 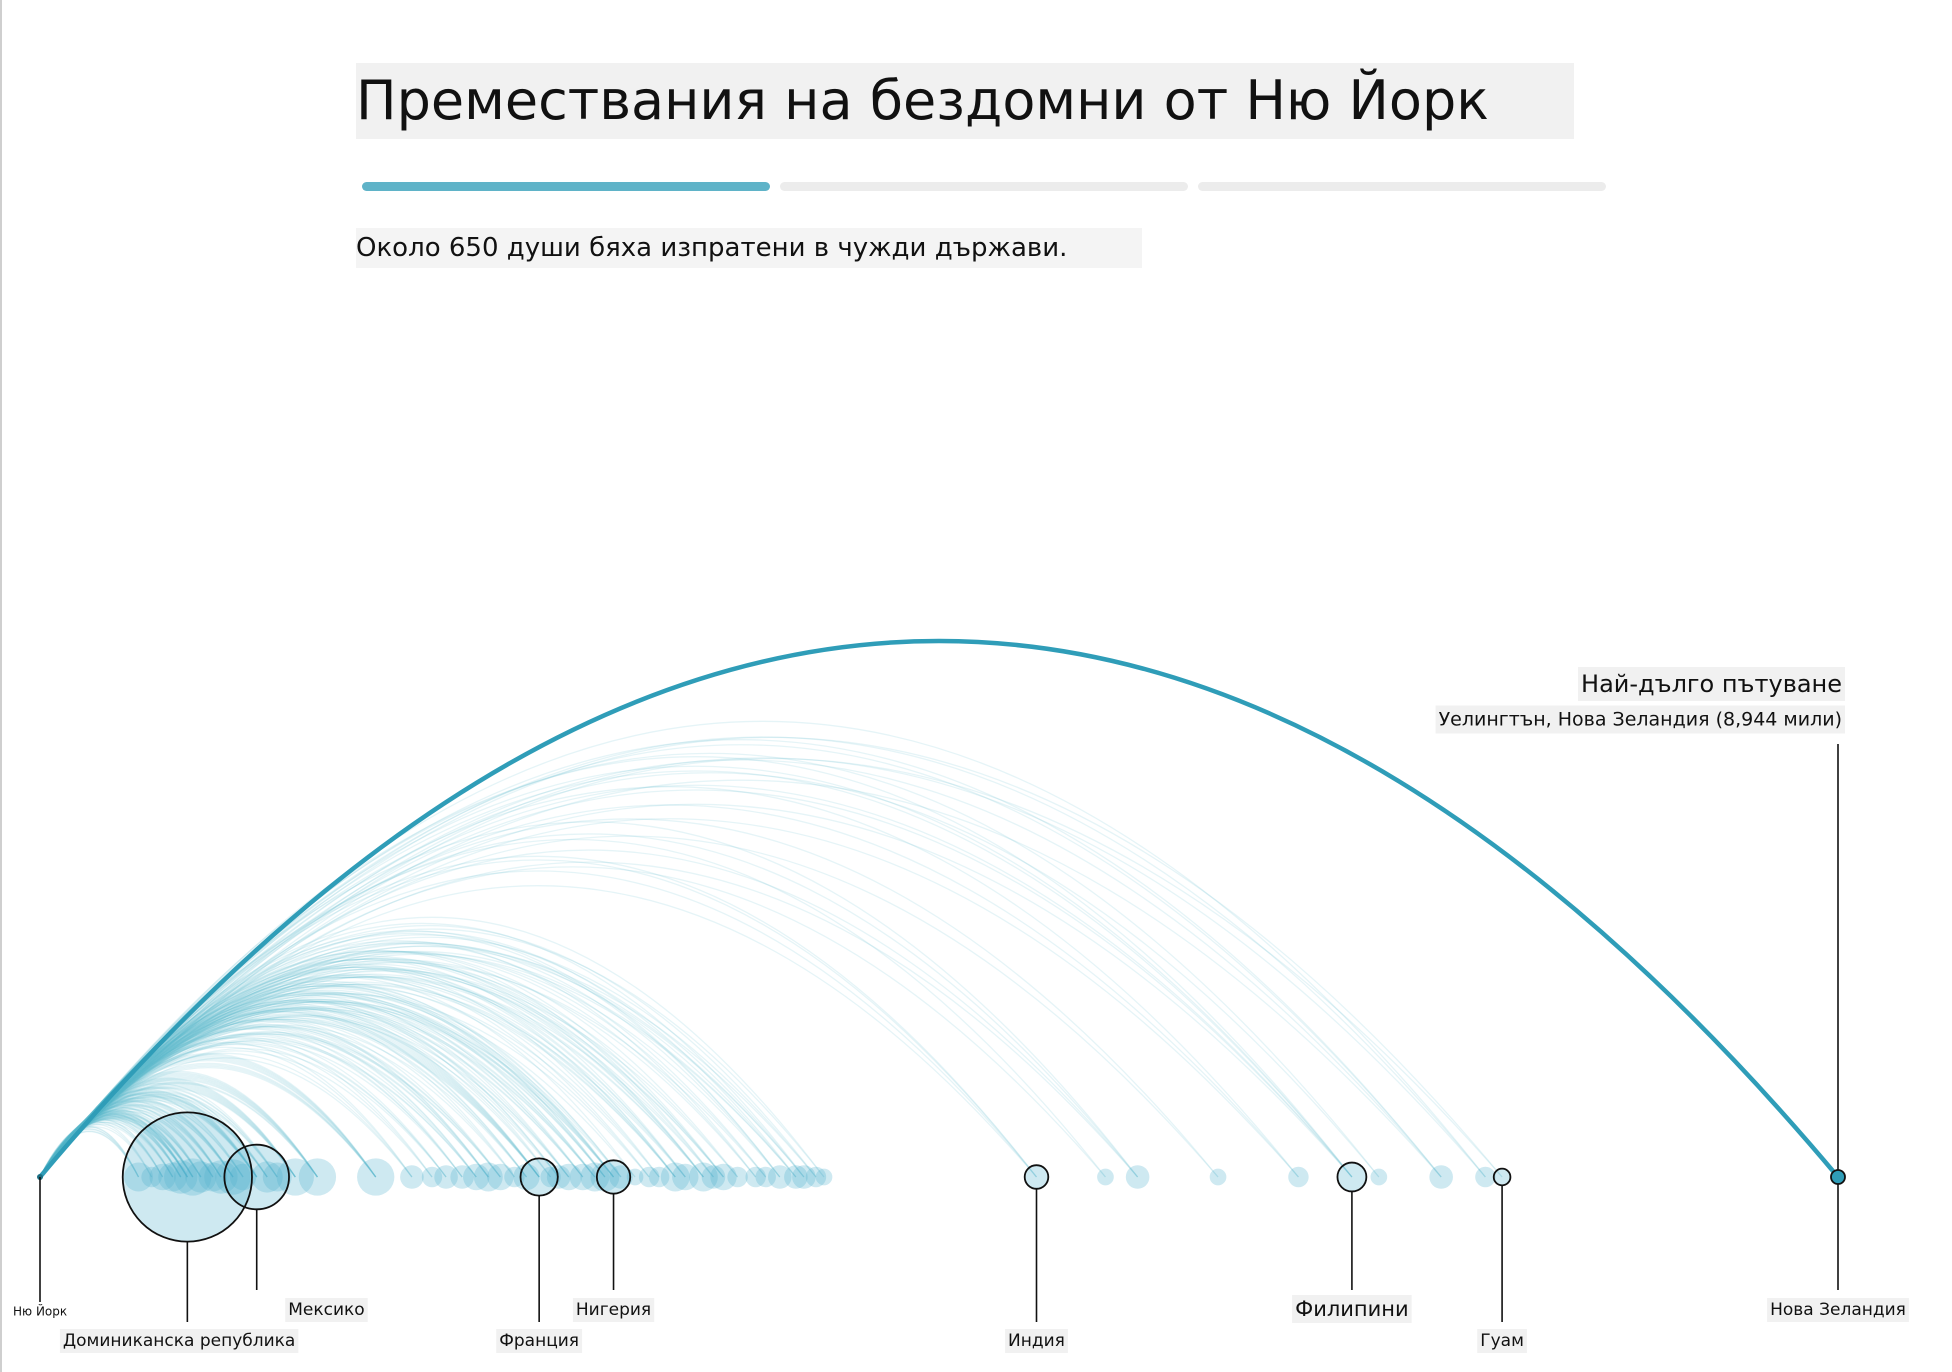 I want to click on destination-label: Мексико, so click(x=326, y=1310).